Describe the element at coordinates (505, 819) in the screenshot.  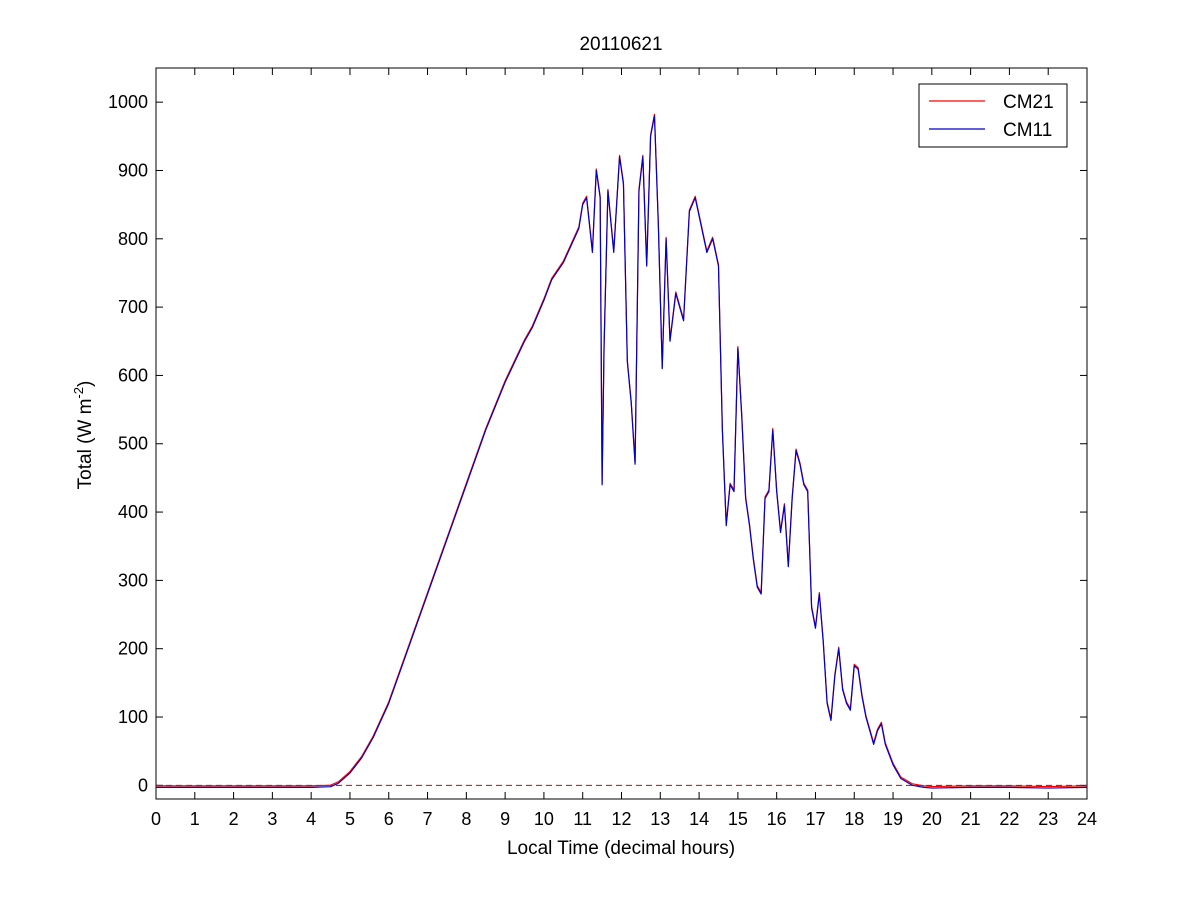
I see `x-tick-label: 9` at that location.